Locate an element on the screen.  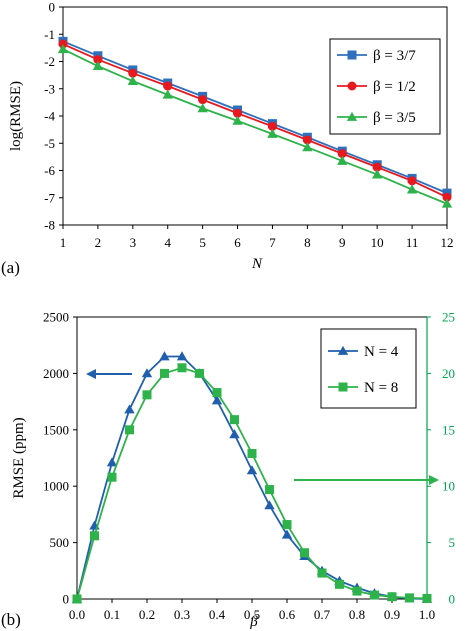
x-ticks-b: 0.0 0.1 0.2 0.3 0.4 0.5 0.6 0.7 0.8 0.9 1.0 is located at coordinates (252, 610).